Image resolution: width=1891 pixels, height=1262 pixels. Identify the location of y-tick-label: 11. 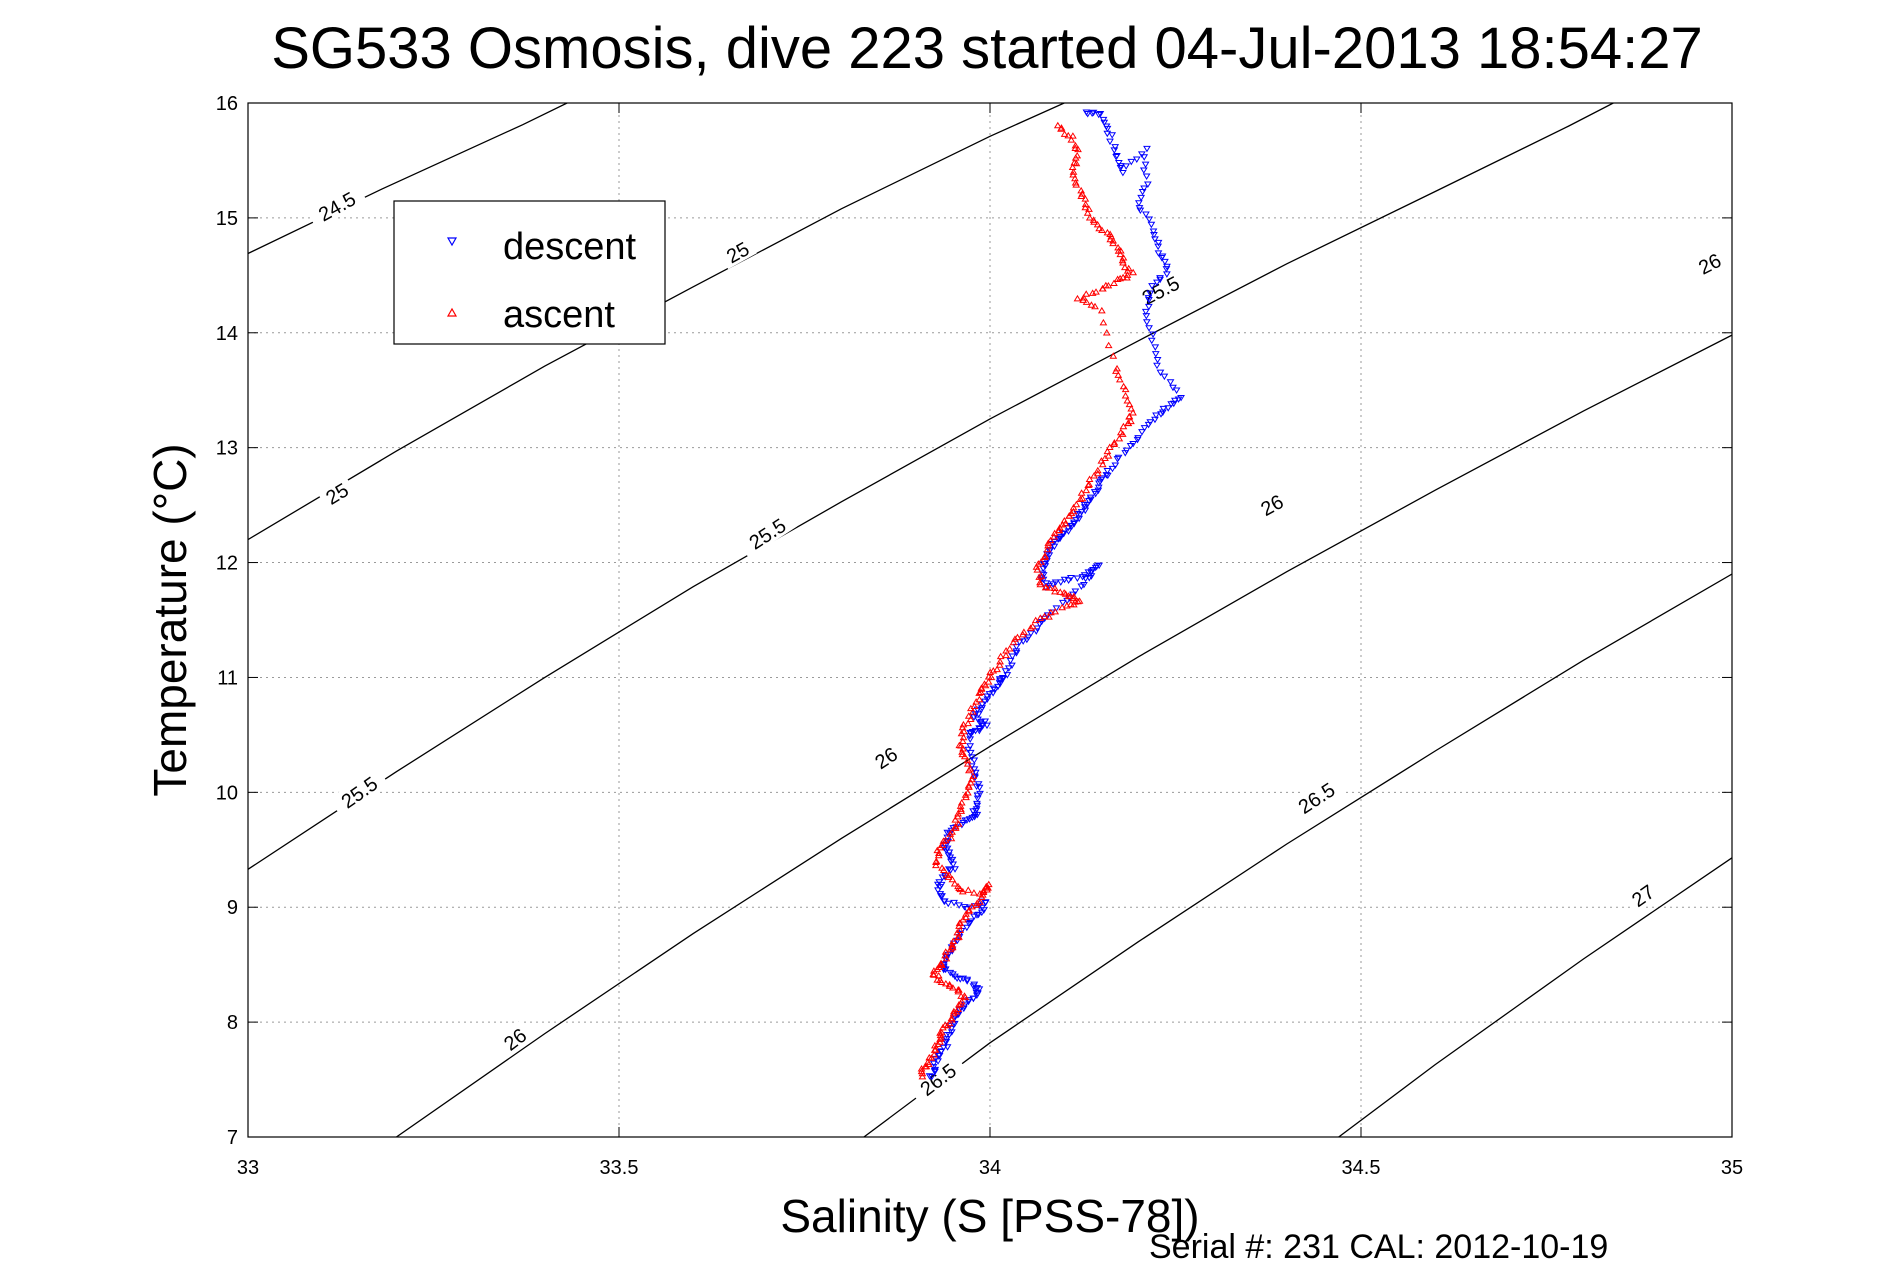
(227, 678).